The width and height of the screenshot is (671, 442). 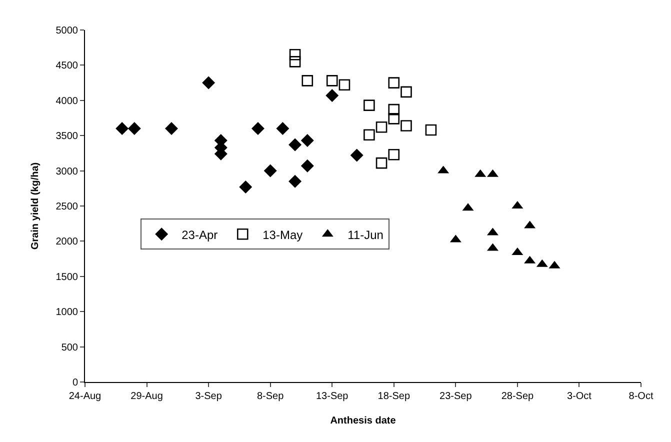 What do you see at coordinates (366, 235) in the screenshot?
I see `legend-label: 11-Jun` at bounding box center [366, 235].